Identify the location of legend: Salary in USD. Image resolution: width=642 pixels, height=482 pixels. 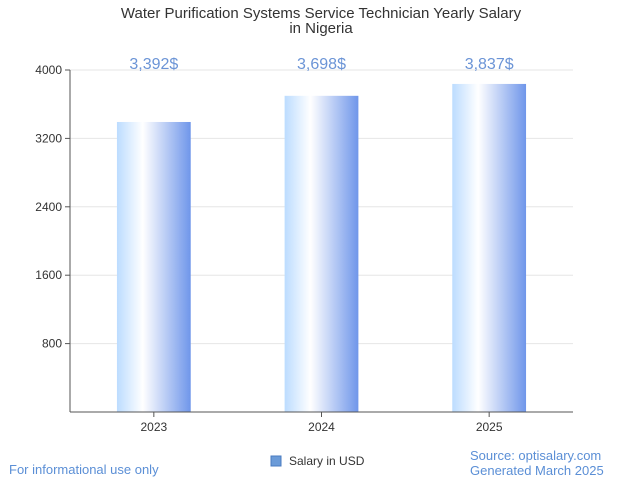
(317, 461).